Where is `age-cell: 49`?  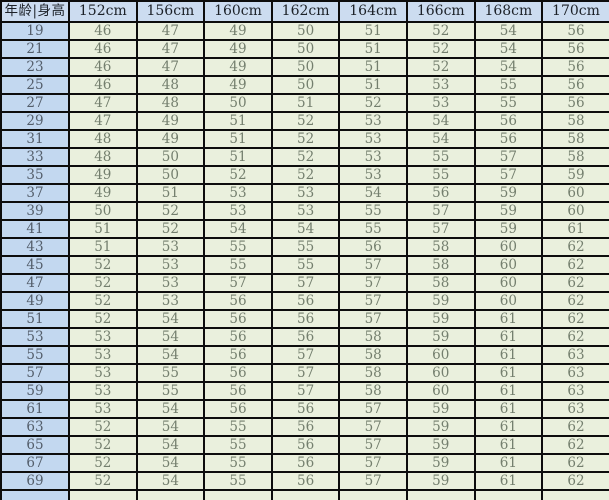
age-cell: 49 is located at coordinates (35, 301).